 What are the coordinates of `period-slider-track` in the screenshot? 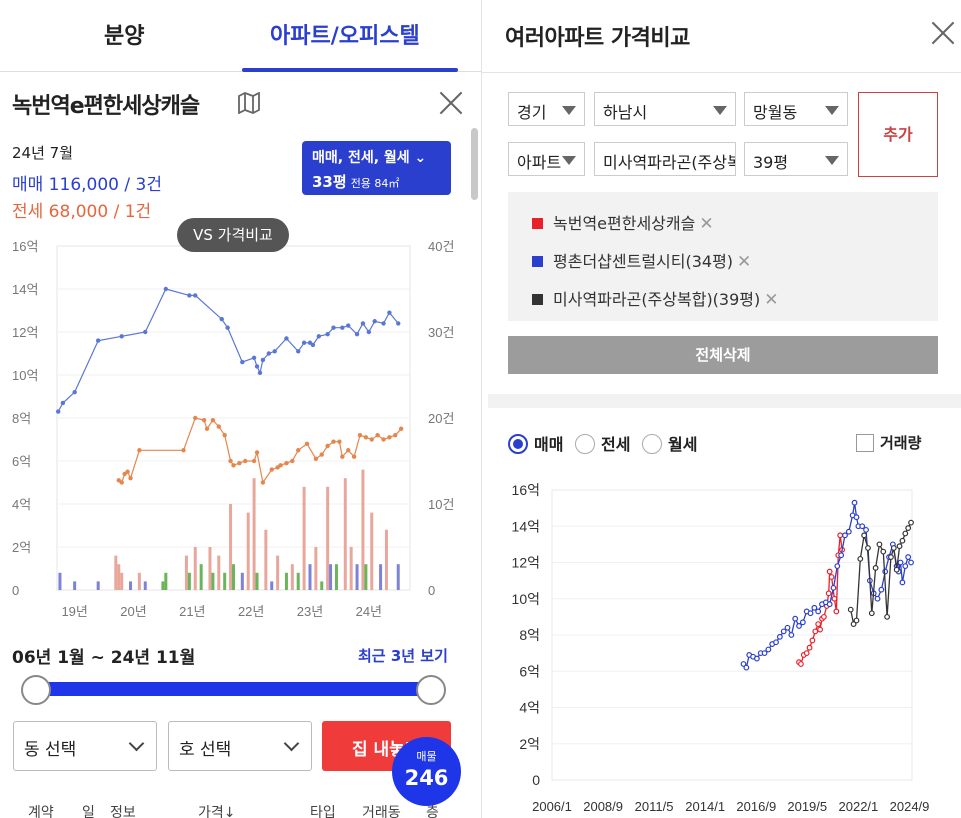 It's located at (234, 689).